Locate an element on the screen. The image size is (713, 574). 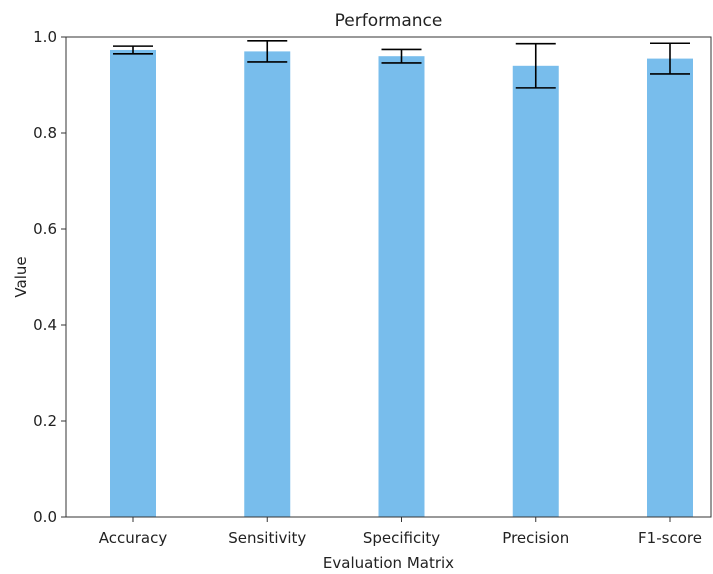
bar-sensitivity is located at coordinates (267, 284).